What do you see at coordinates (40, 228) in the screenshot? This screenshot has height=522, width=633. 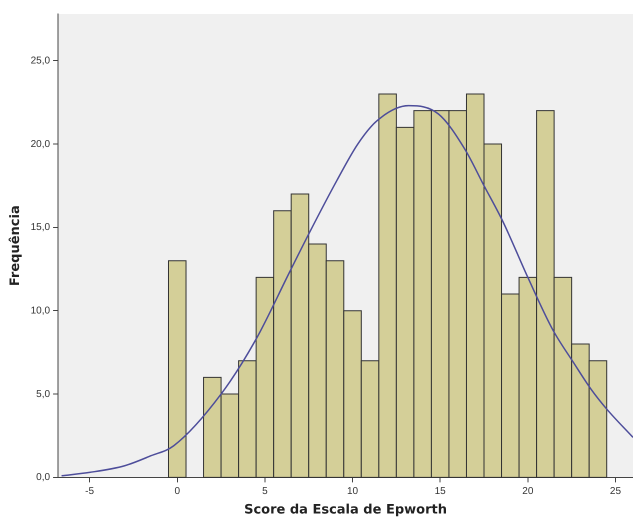 I see `y-tick-label: 15,0` at bounding box center [40, 228].